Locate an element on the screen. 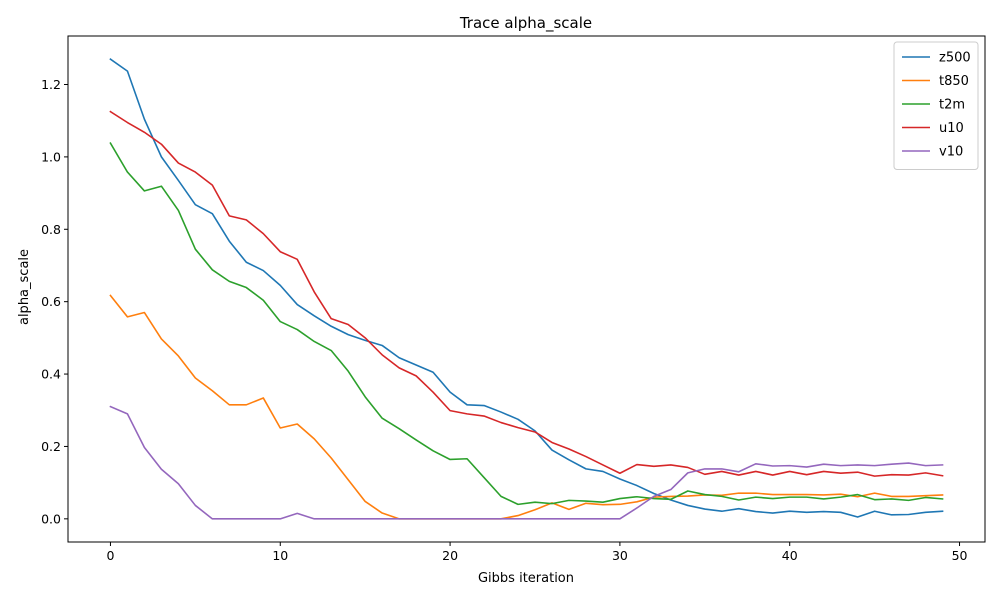 Image resolution: width=1000 pixels, height=600 pixels. y-tick-label: 0.4 is located at coordinates (51, 374).